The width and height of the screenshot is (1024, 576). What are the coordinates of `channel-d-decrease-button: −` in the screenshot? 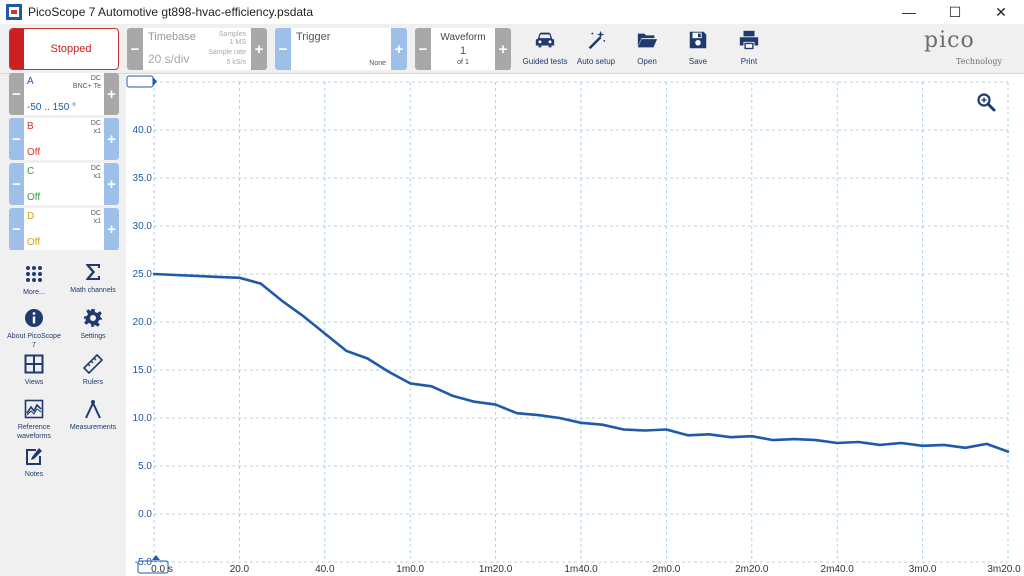 It's located at (16, 229).